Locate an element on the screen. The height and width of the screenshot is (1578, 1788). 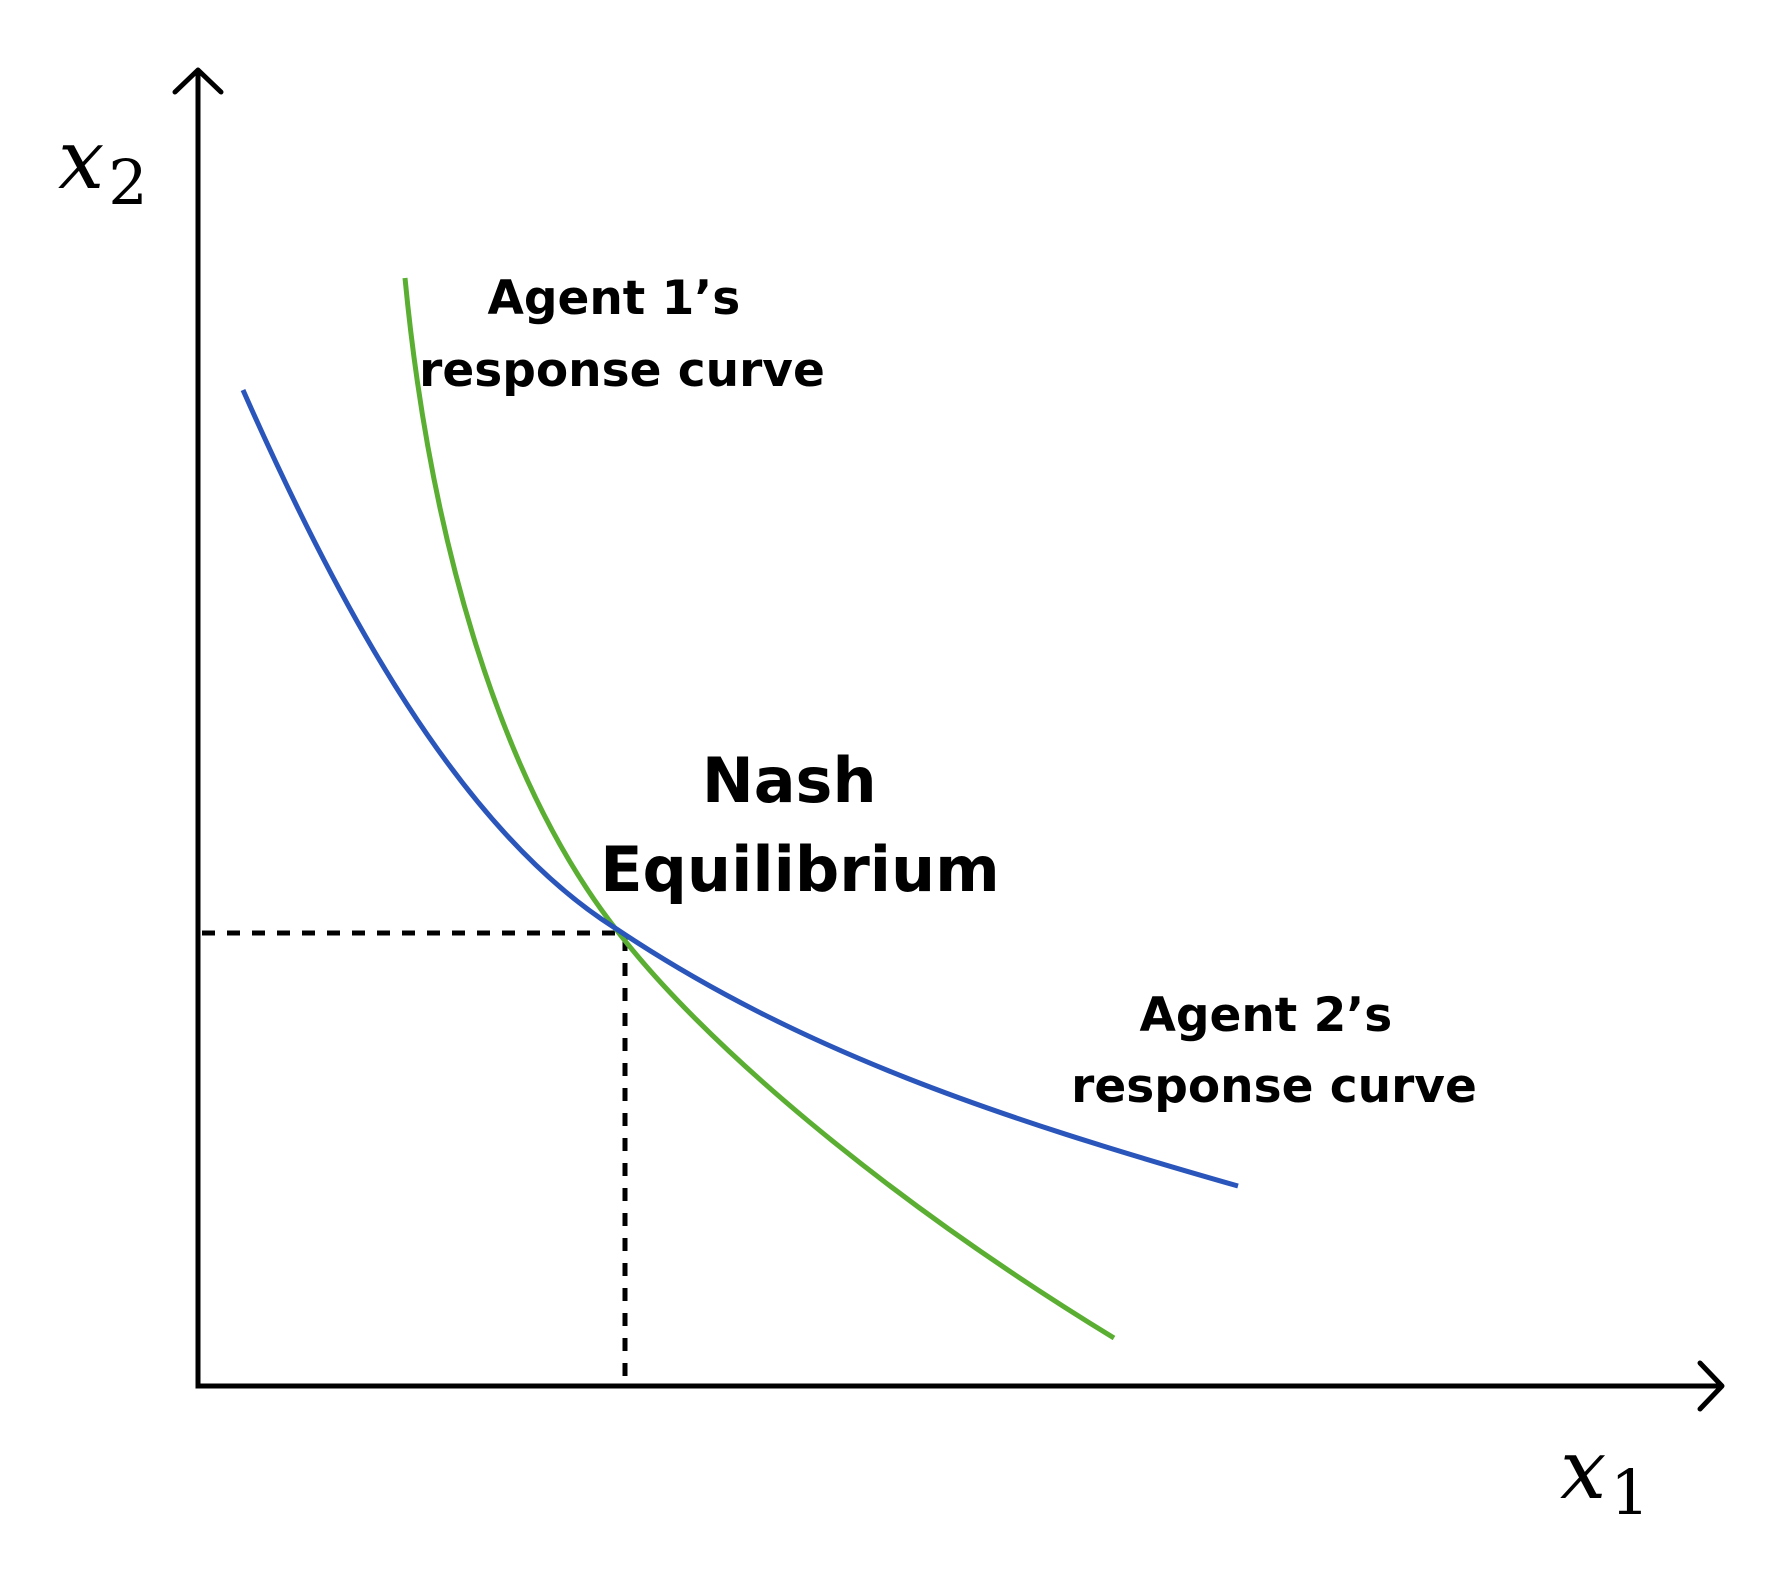
agent2-label: Agent 2’s response curve is located at coordinates (1274, 1051).